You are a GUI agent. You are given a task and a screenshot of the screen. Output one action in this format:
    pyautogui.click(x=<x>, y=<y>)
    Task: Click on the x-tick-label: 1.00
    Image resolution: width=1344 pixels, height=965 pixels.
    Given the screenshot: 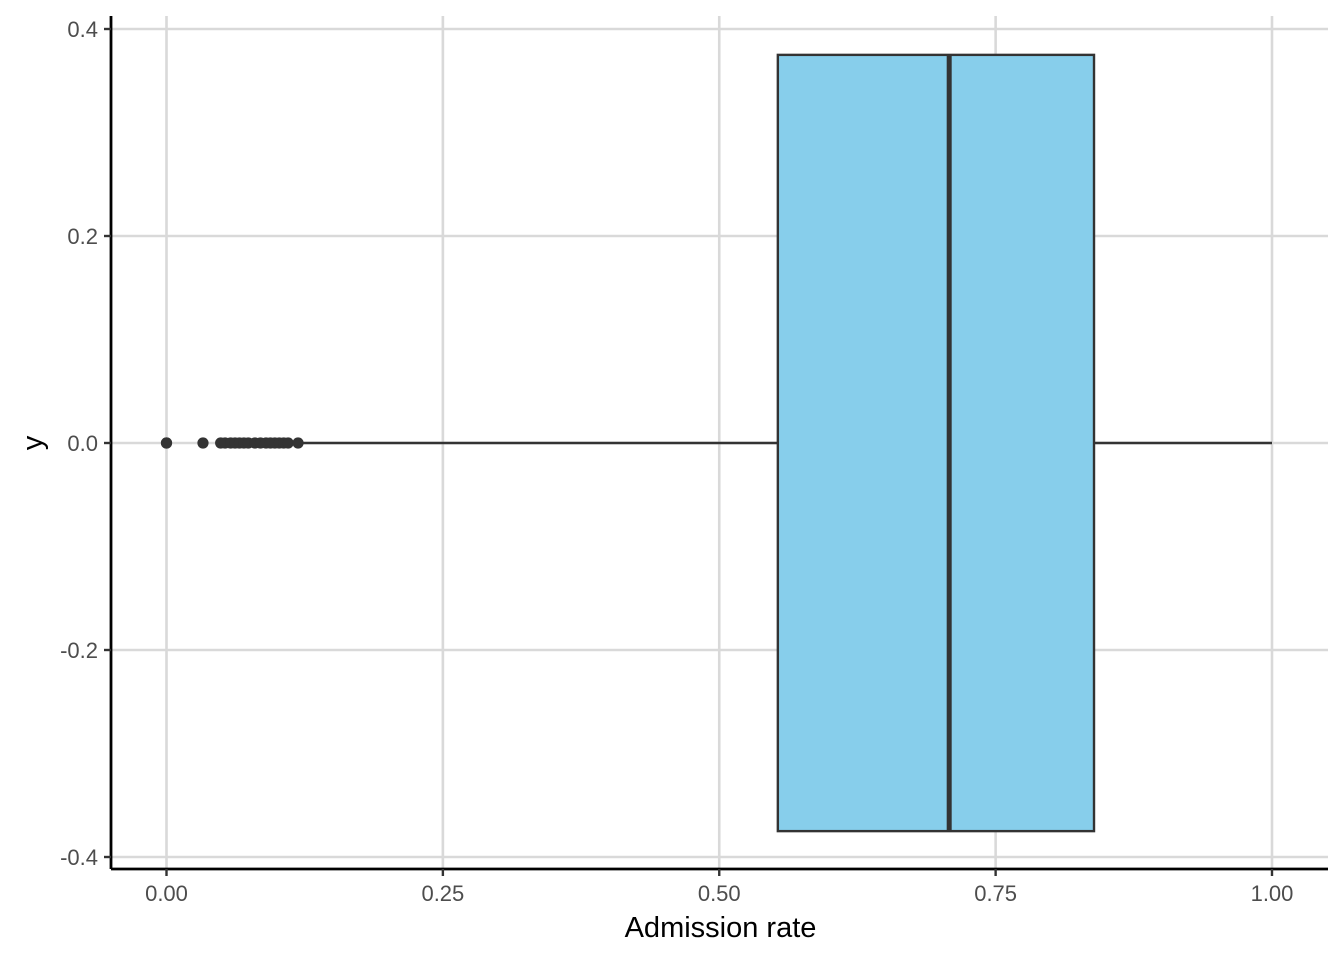 What is the action you would take?
    pyautogui.click(x=1272, y=893)
    